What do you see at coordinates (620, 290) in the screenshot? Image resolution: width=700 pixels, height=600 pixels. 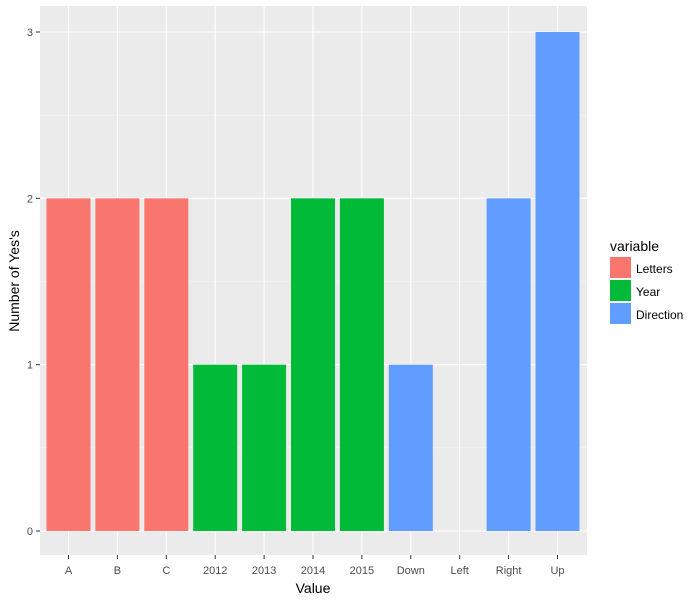 I see `legend-key-year` at bounding box center [620, 290].